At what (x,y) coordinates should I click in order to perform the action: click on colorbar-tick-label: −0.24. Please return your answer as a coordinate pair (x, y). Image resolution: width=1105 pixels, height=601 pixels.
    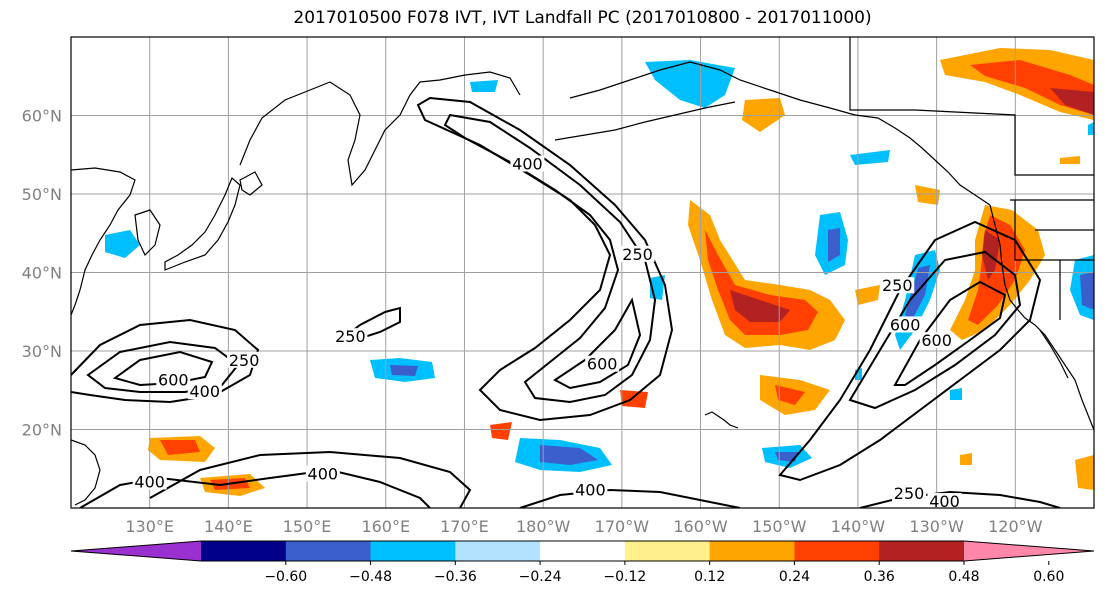
    Looking at the image, I should click on (540, 577).